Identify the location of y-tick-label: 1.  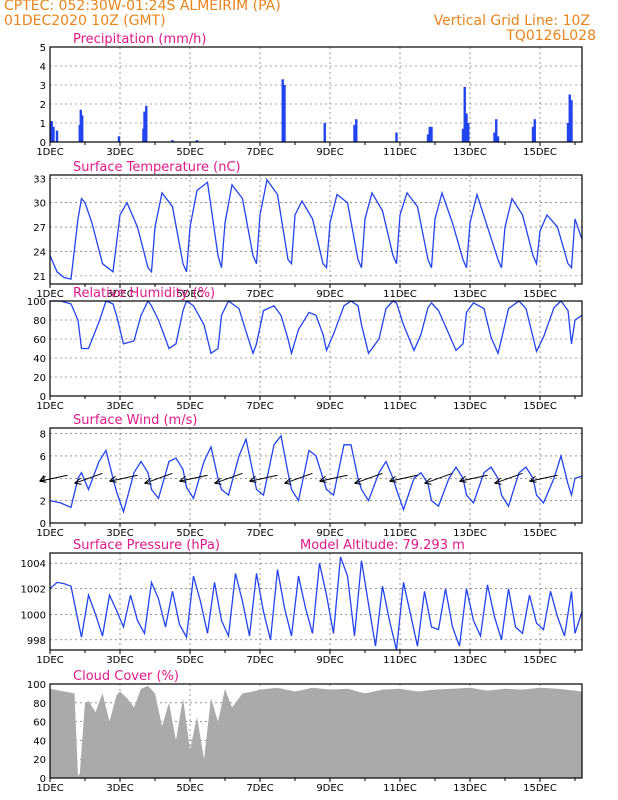
(43, 124).